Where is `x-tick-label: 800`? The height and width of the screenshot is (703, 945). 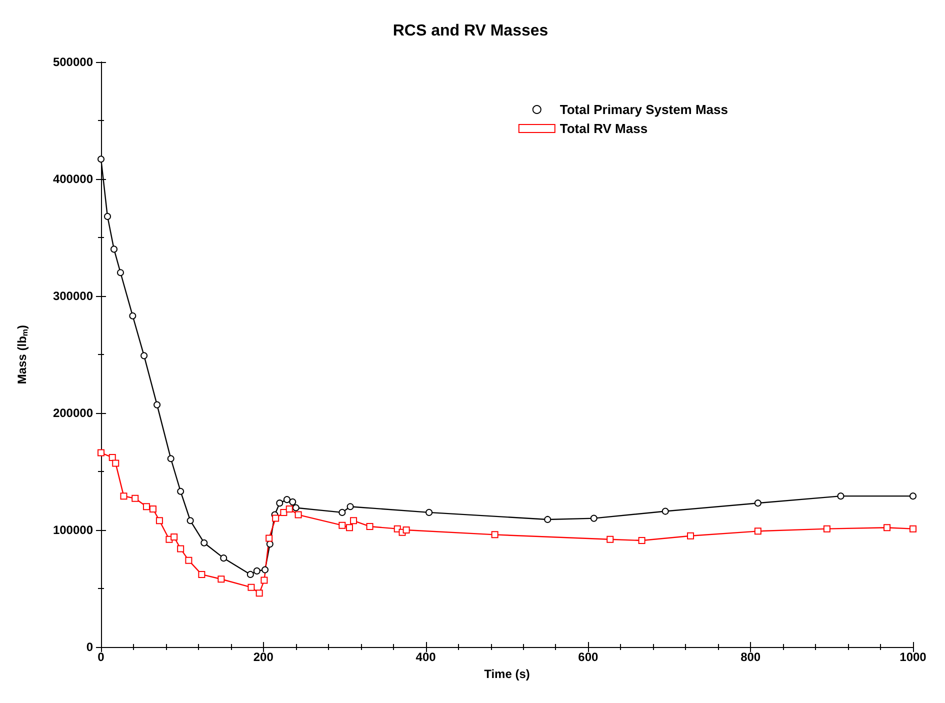
x-tick-label: 800 is located at coordinates (750, 657).